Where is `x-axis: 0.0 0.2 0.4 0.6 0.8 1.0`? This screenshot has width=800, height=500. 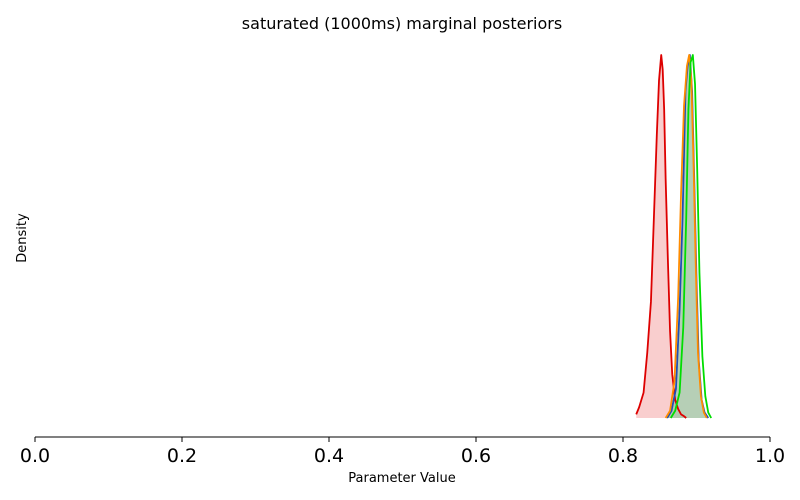
x-axis: 0.0 0.2 0.4 0.6 0.8 1.0 is located at coordinates (402, 452).